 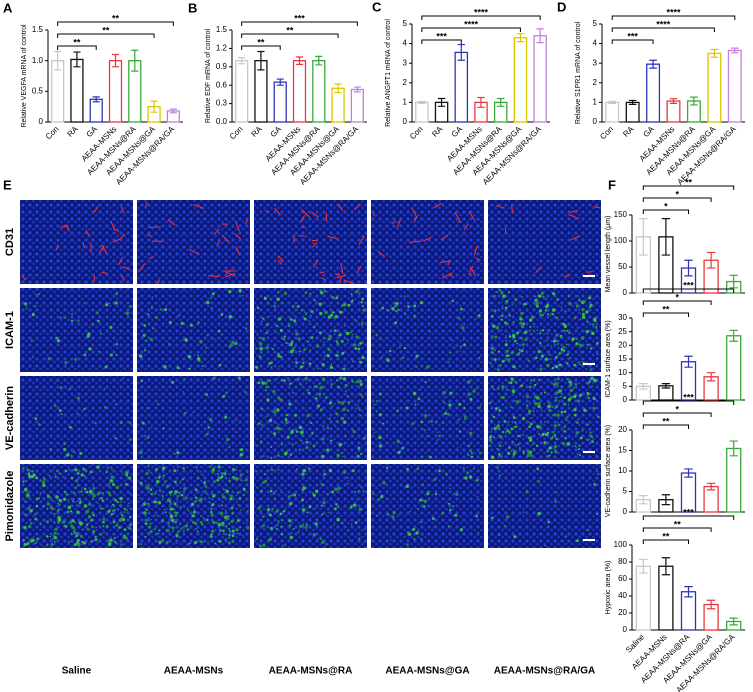 I want to click on y-tick-label: 20, so click(x=622, y=612).